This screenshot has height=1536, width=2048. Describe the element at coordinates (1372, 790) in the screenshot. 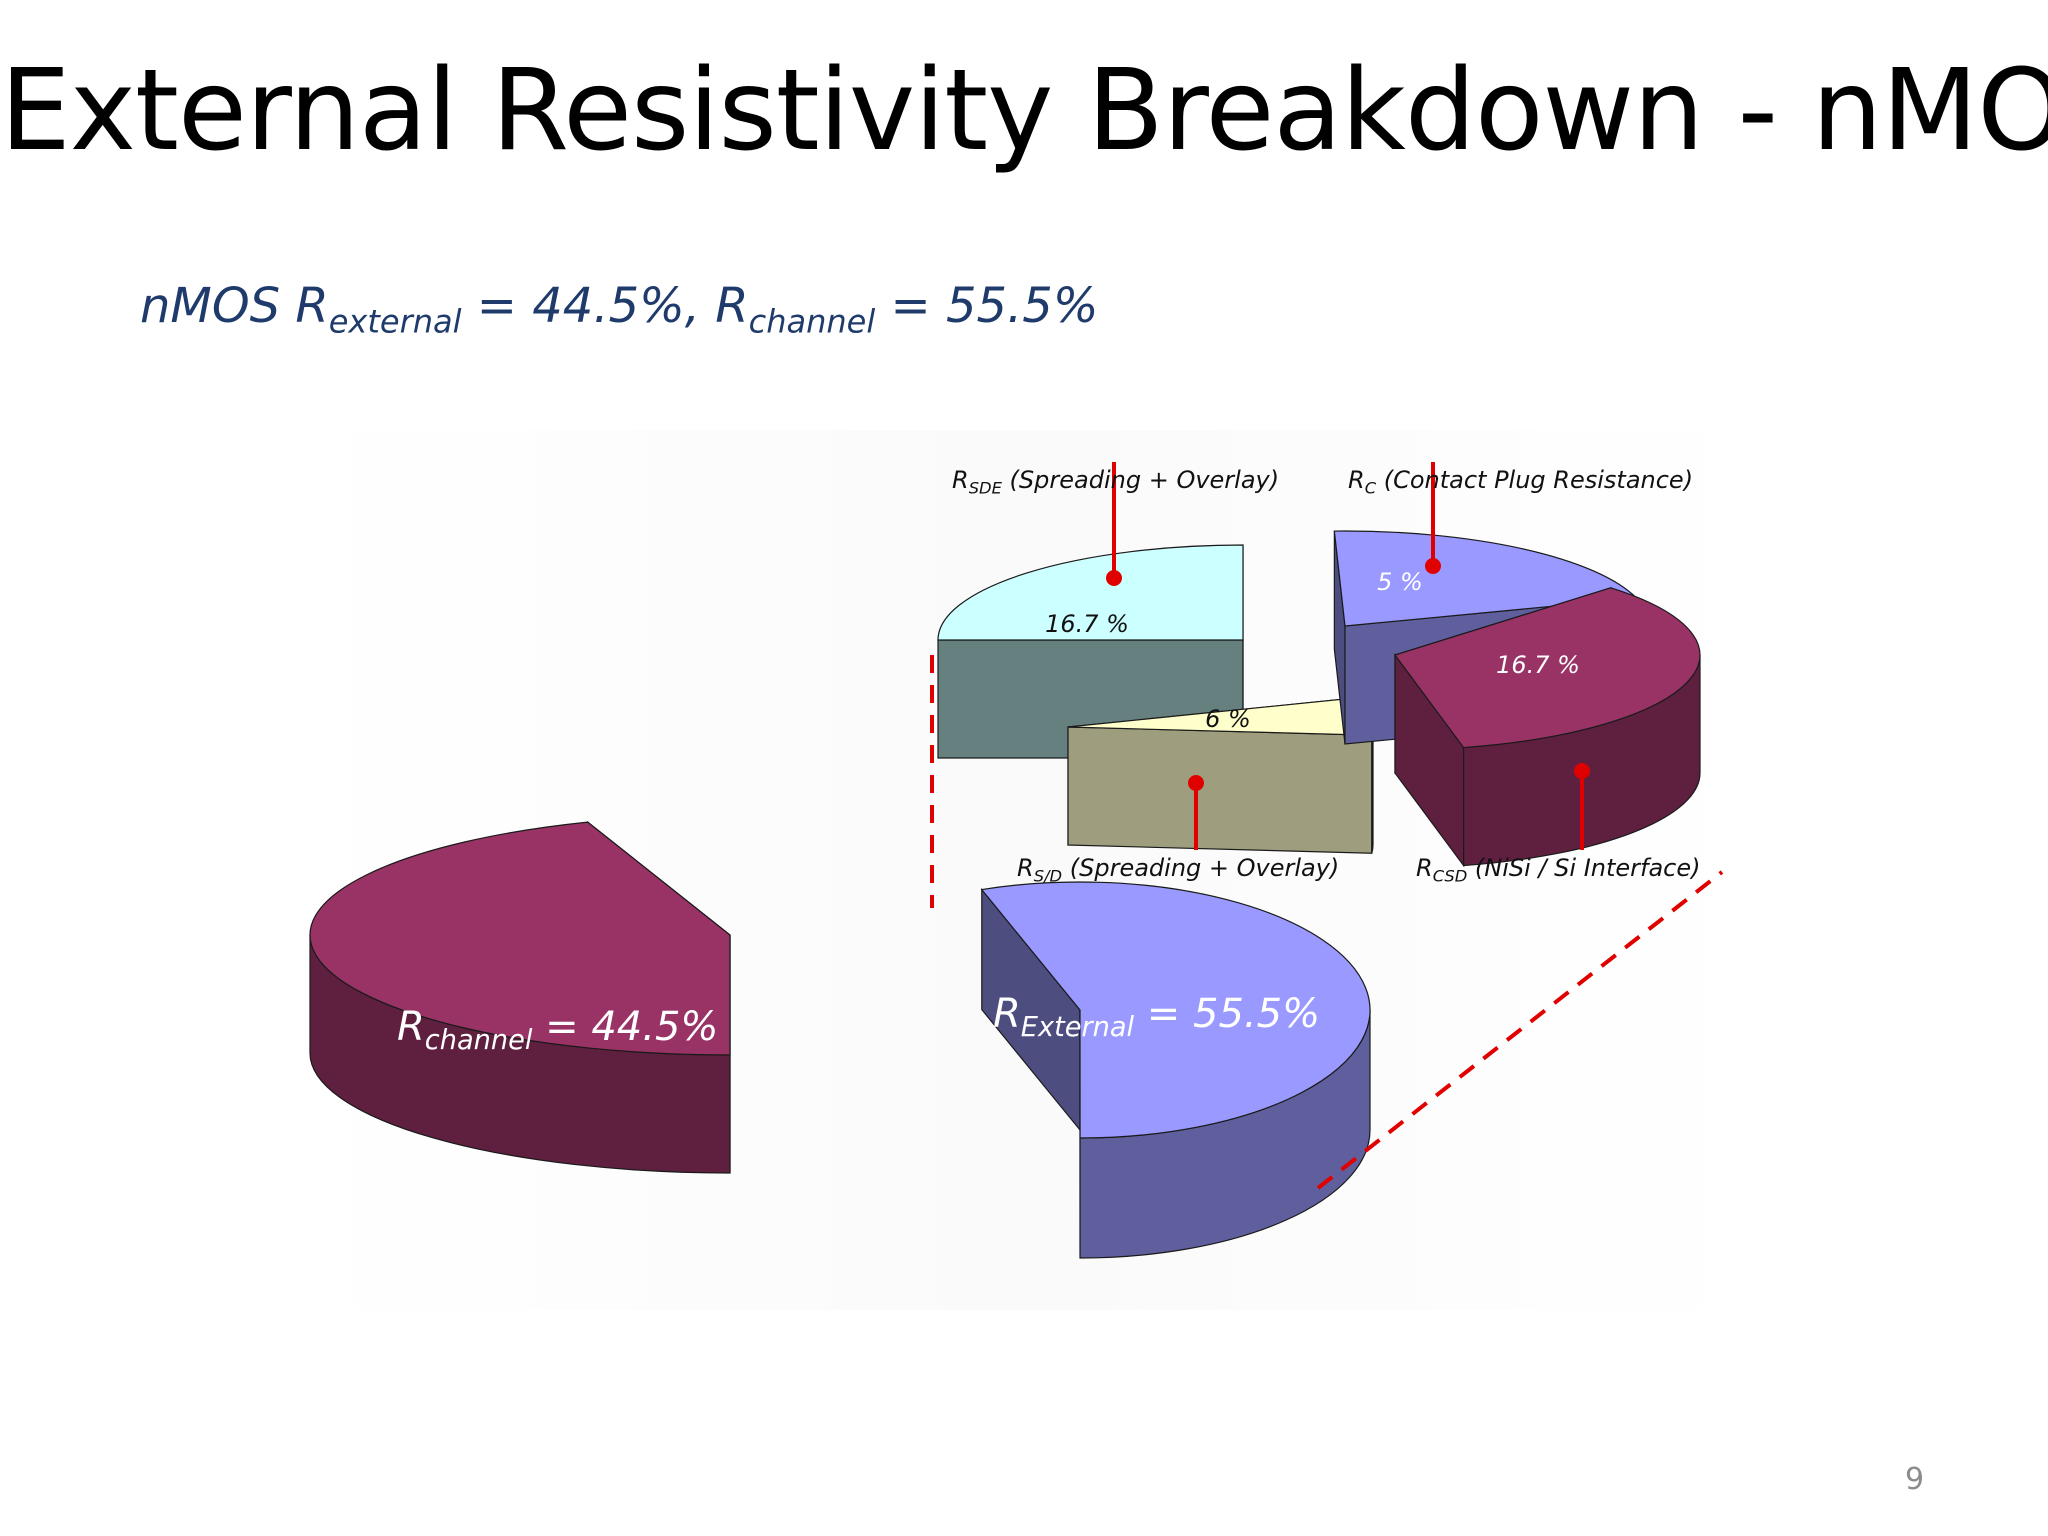

I see `slice-sd-wall` at that location.